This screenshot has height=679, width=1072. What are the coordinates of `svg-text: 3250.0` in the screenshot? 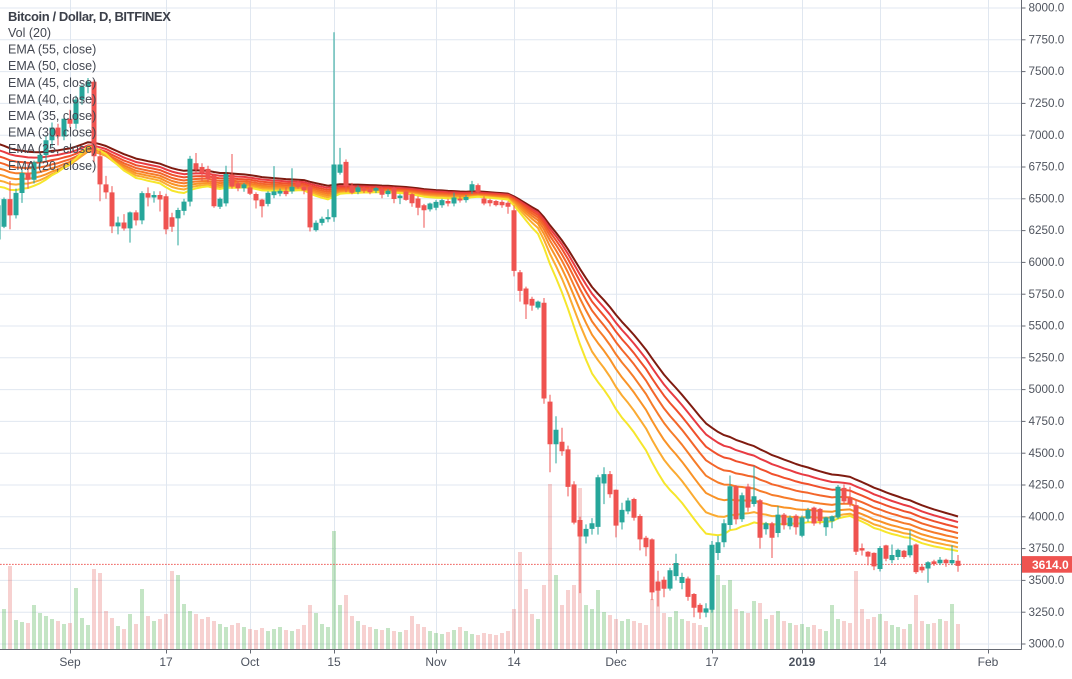 It's located at (1047, 612).